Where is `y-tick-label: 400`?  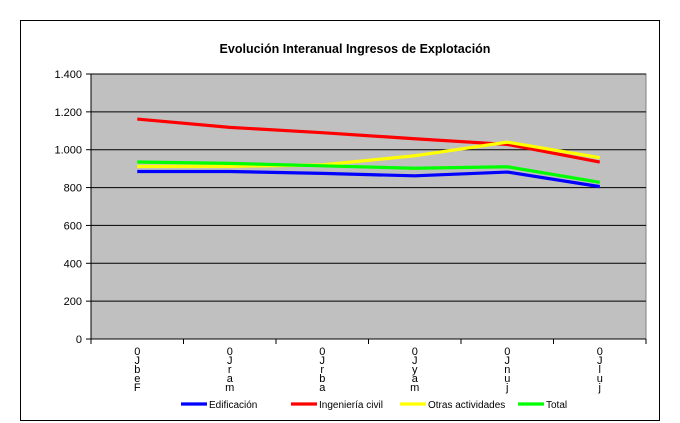
y-tick-label: 400 is located at coordinates (73, 264).